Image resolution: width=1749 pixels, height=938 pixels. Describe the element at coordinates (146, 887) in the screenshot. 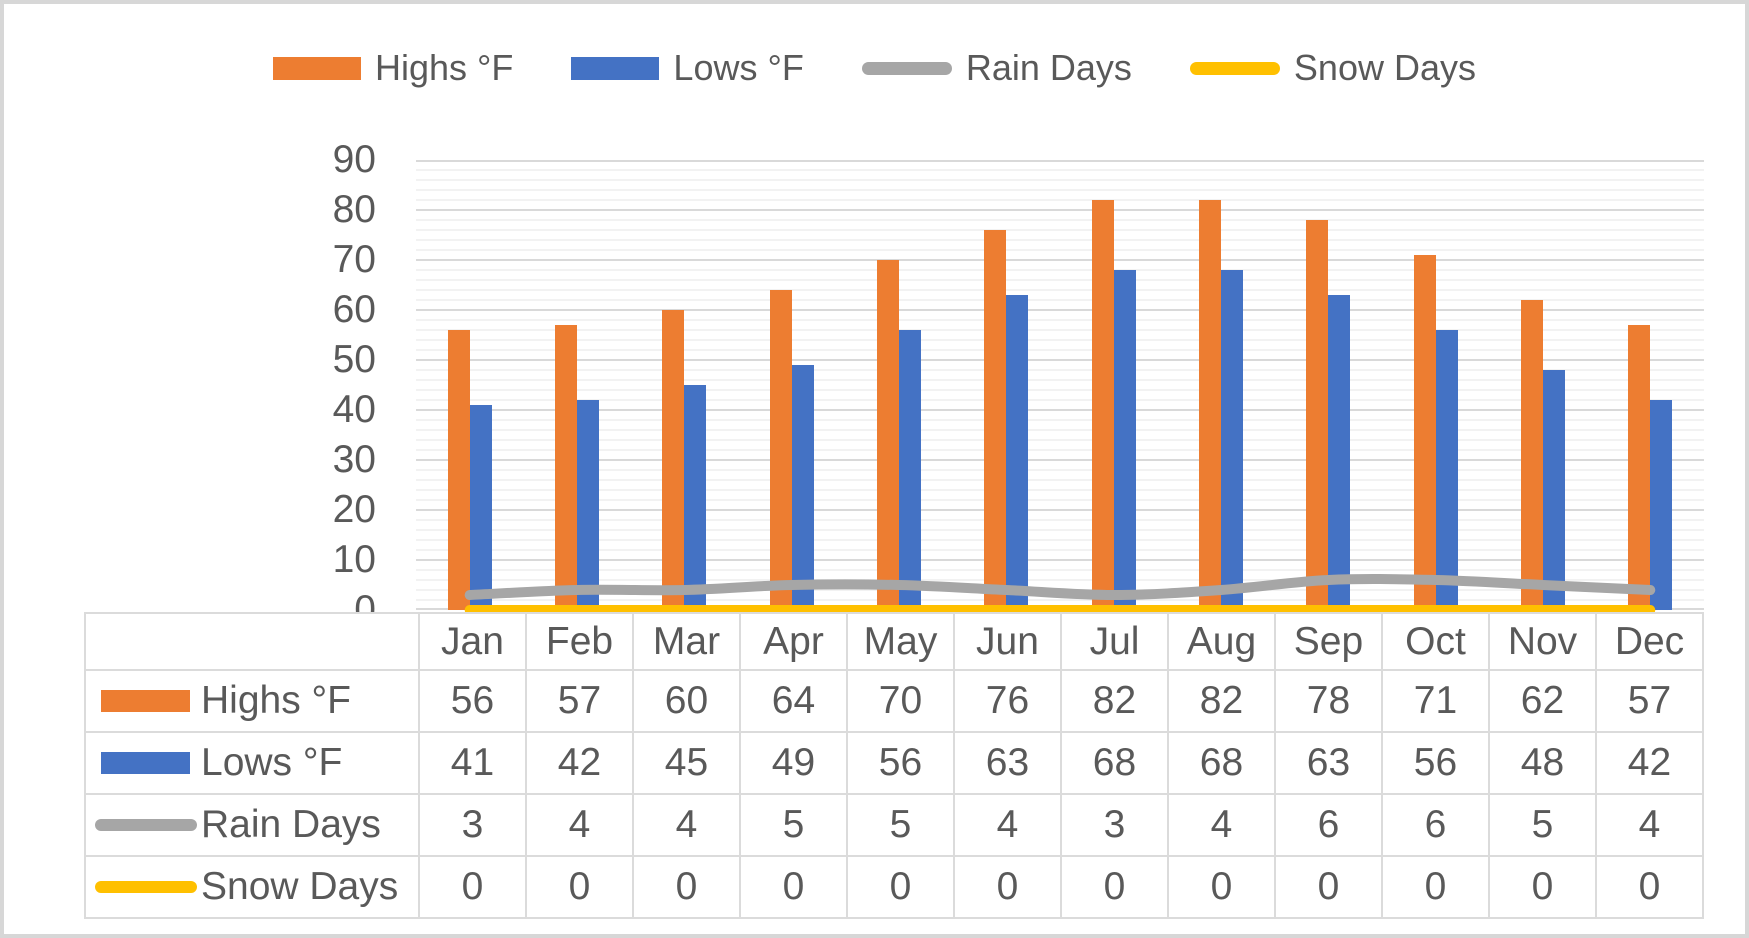

I see `table-key-snow-days-swatch` at that location.